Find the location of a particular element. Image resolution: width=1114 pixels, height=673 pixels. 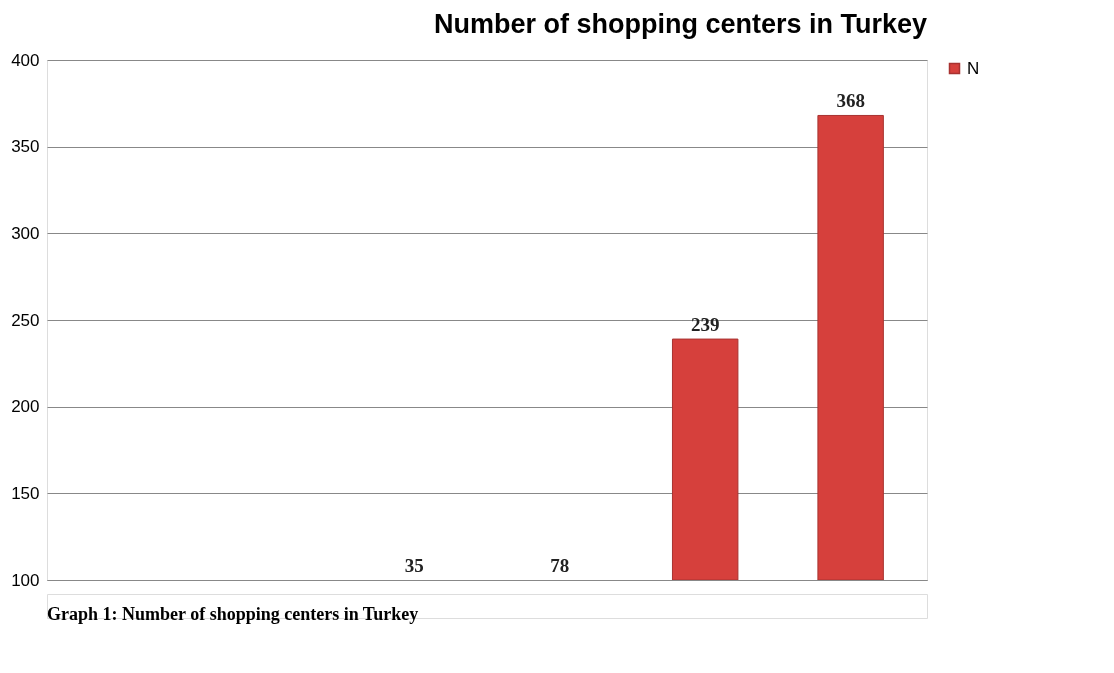

y-tick-label: 350 is located at coordinates (25, 147).